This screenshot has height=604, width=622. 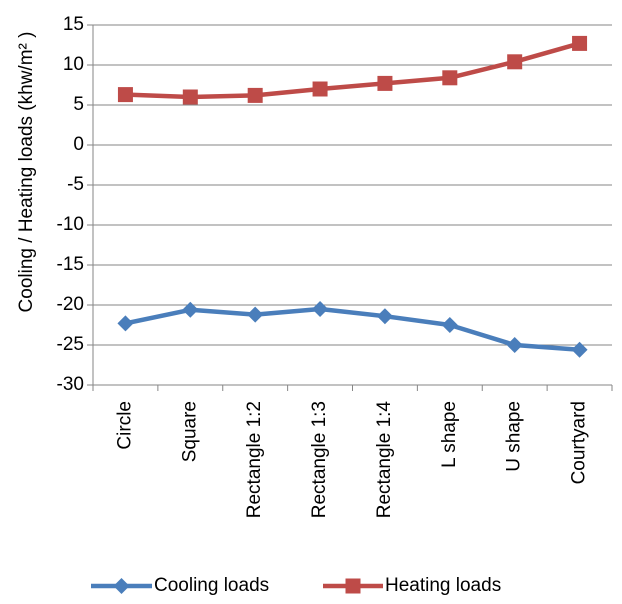 What do you see at coordinates (211, 585) in the screenshot?
I see `legend-label: Cooling loads` at bounding box center [211, 585].